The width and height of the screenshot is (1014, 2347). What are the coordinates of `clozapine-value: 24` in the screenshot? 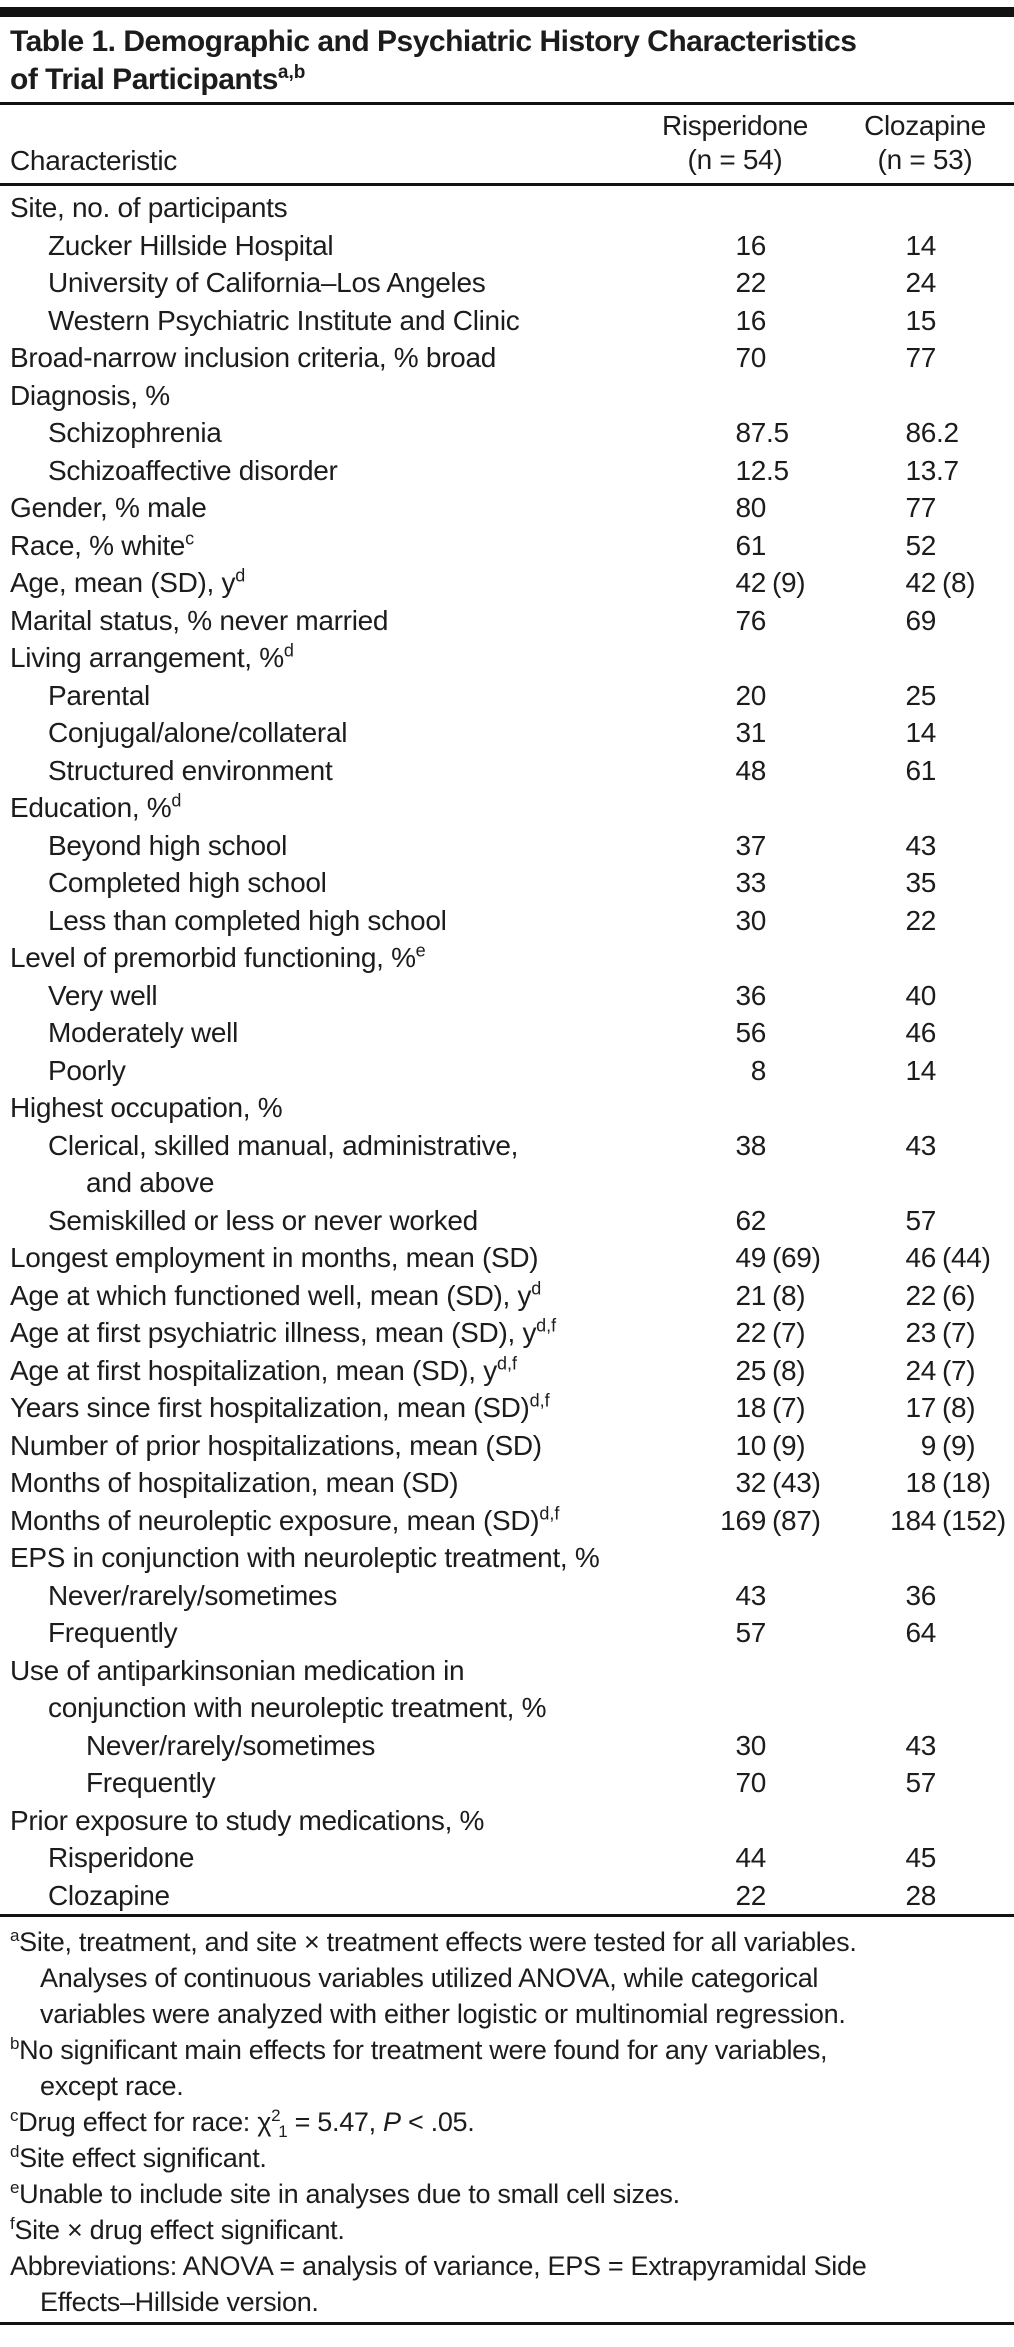 It's located at (920, 282).